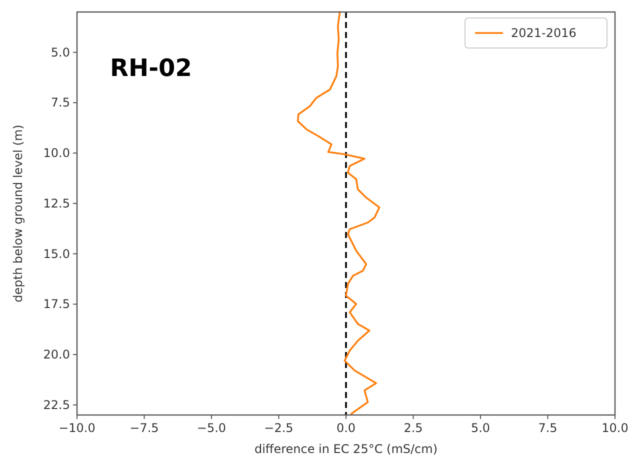  I want to click on y-tick-label: 7.5, so click(60, 103).